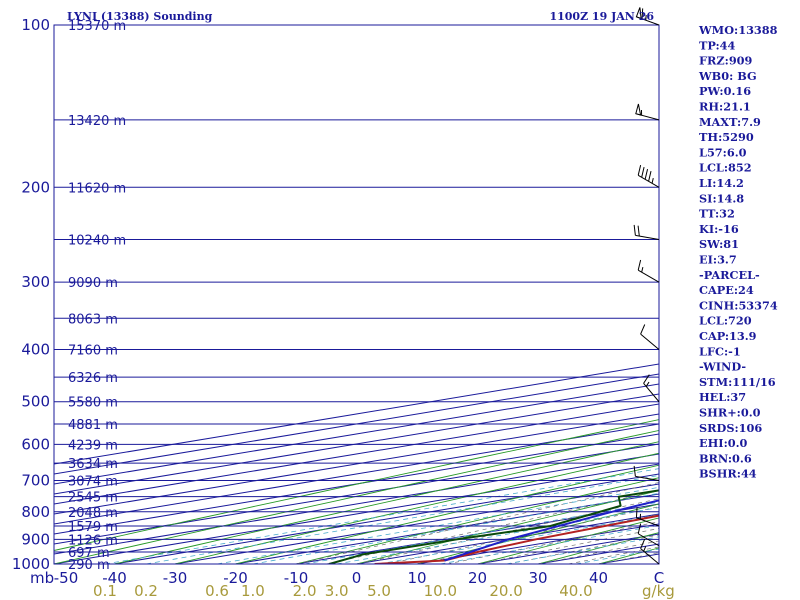  Describe the element at coordinates (35, 512) in the screenshot. I see `pressure-tick-label: 800` at that location.